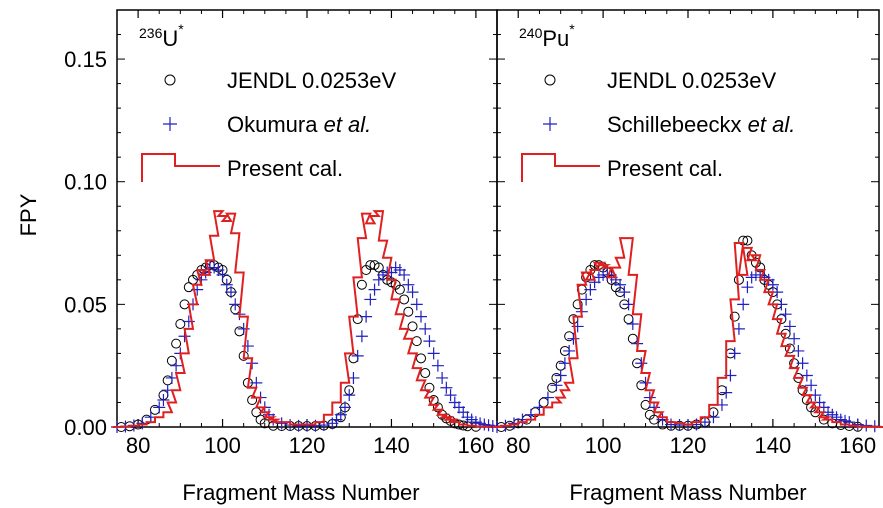  I want to click on legend-circle-marker, so click(170, 80).